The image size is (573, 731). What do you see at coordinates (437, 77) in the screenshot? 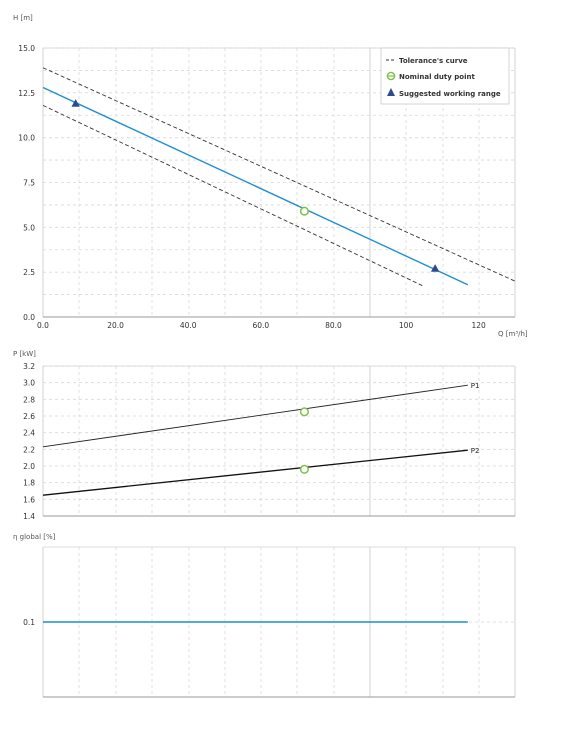
I see `legend-duty-point-label: Nominal duty point` at bounding box center [437, 77].